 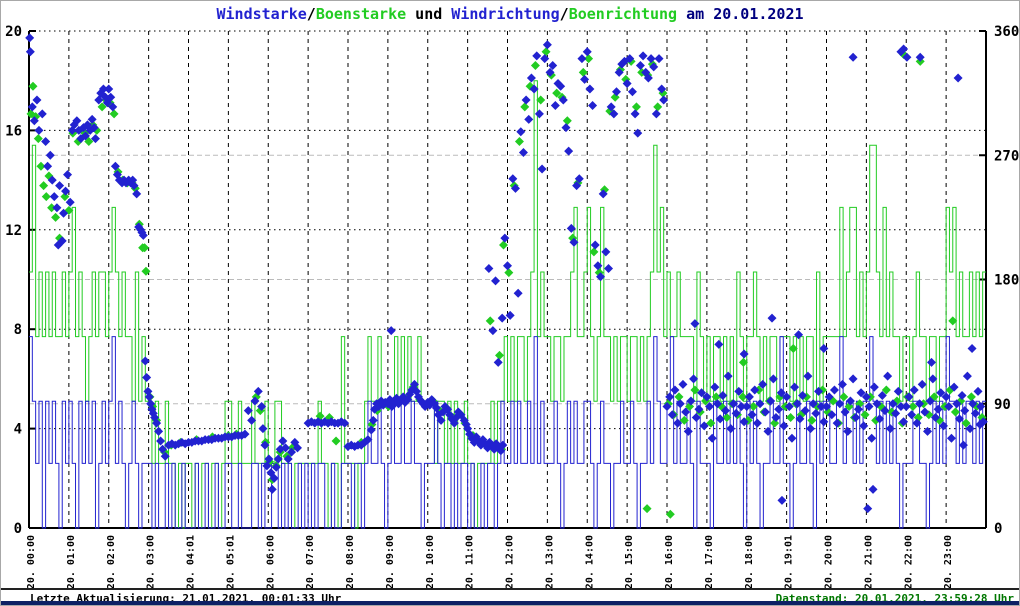 What do you see at coordinates (623, 14) in the screenshot?
I see `title-boenrichtung: Boenrichtung` at bounding box center [623, 14].